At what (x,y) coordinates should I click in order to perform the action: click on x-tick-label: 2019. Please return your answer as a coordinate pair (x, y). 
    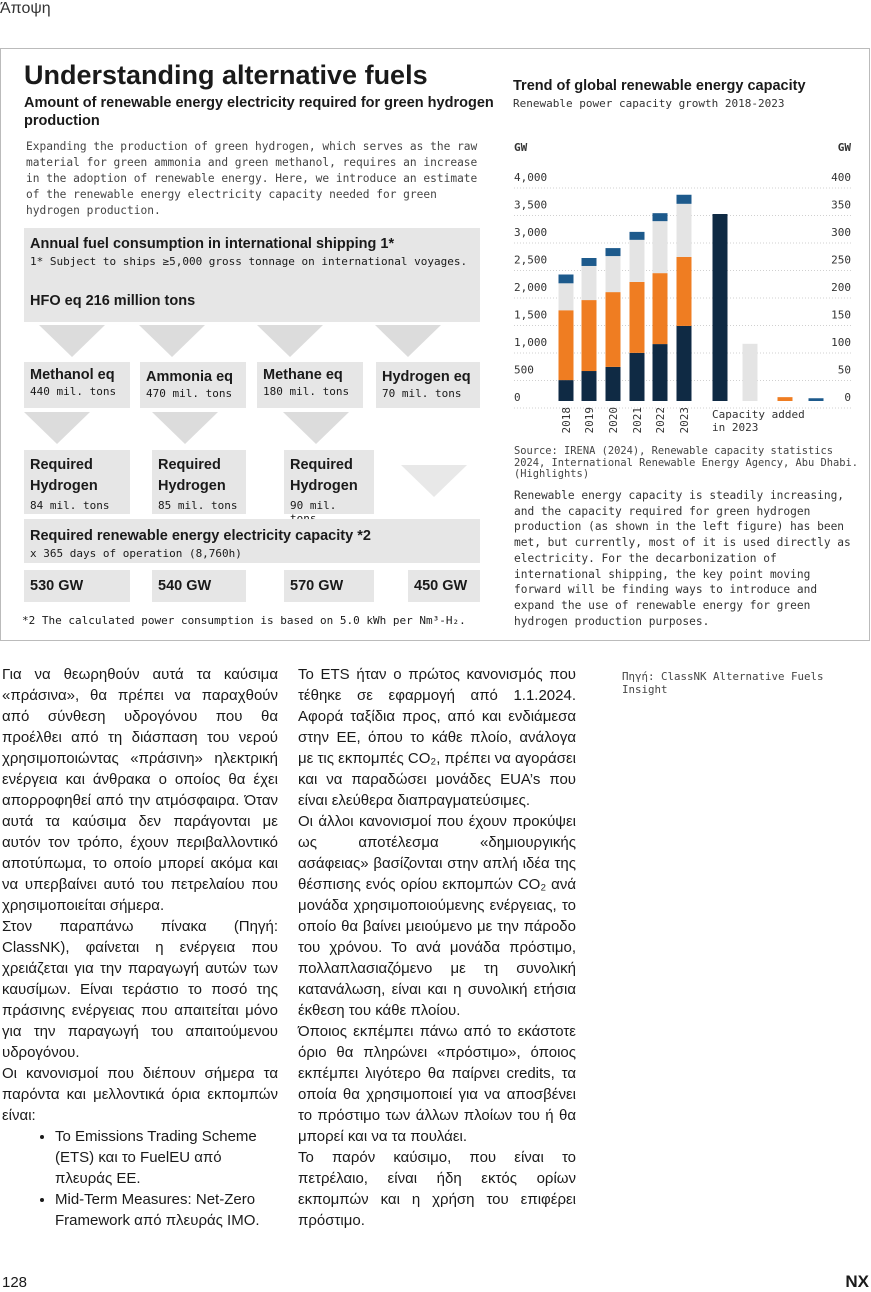
    Looking at the image, I should click on (589, 420).